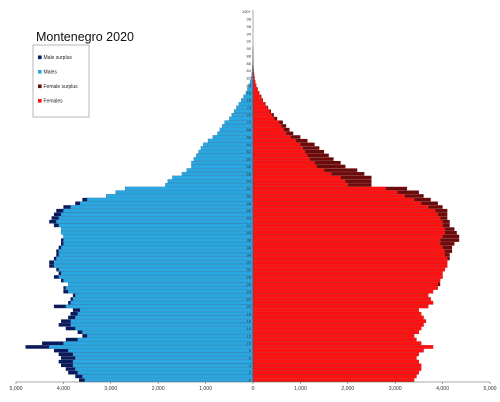  What do you see at coordinates (249, 85) in the screenshot?
I see `age-tick-label: 80` at bounding box center [249, 85].